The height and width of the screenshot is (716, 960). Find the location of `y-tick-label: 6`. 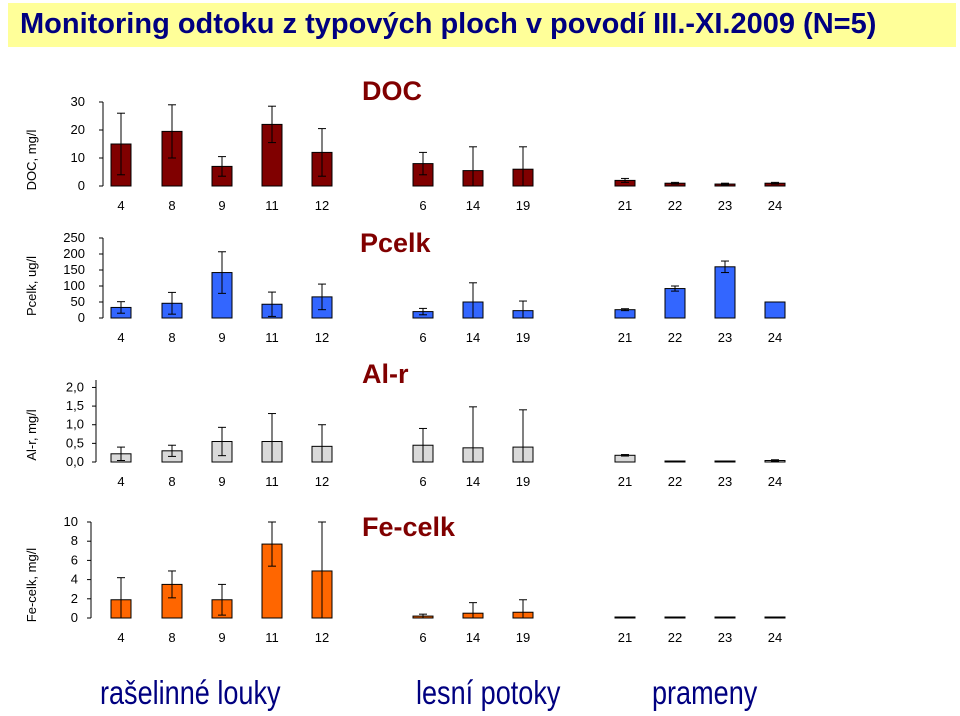

y-tick-label: 6 is located at coordinates (74, 559).